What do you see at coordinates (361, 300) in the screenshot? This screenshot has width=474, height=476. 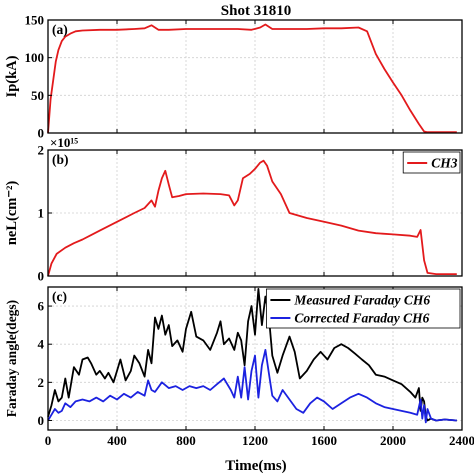 I see `legend-entry: Measured Faraday CH6` at bounding box center [361, 300].